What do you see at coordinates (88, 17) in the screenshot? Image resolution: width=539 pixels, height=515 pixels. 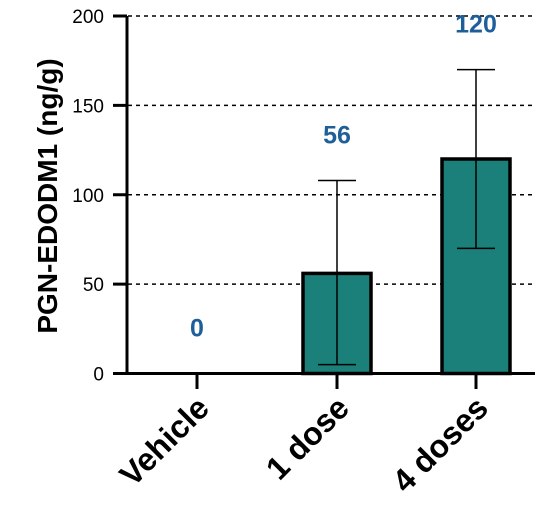 I see `y-tick-label-200: 200` at bounding box center [88, 17].